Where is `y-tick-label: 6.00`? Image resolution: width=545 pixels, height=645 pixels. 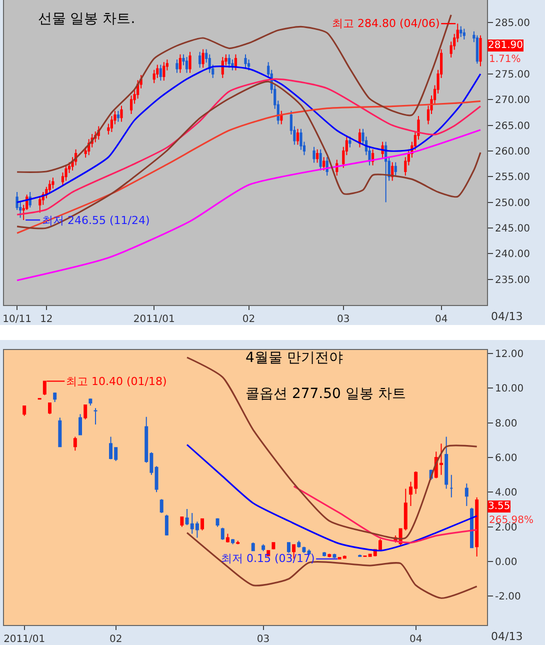
y-tick-label: 6.00 is located at coordinates (506, 458).